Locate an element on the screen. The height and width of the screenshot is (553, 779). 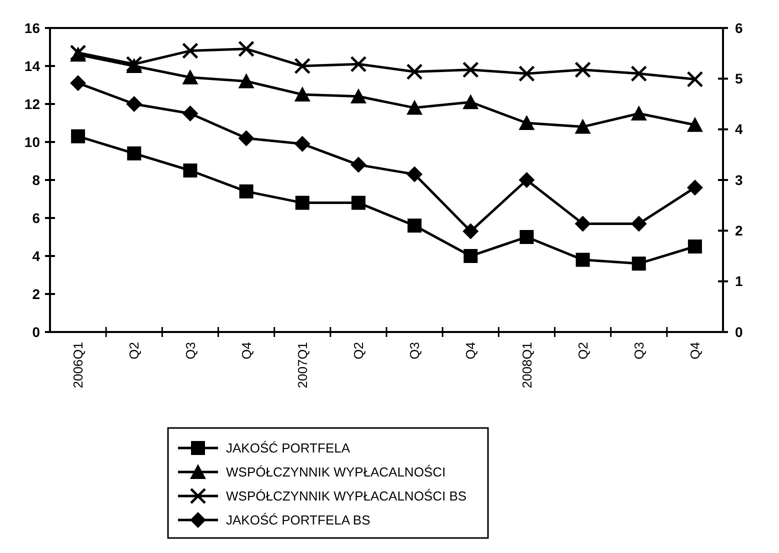
y2-tick-label: 0 is located at coordinates (739, 332).